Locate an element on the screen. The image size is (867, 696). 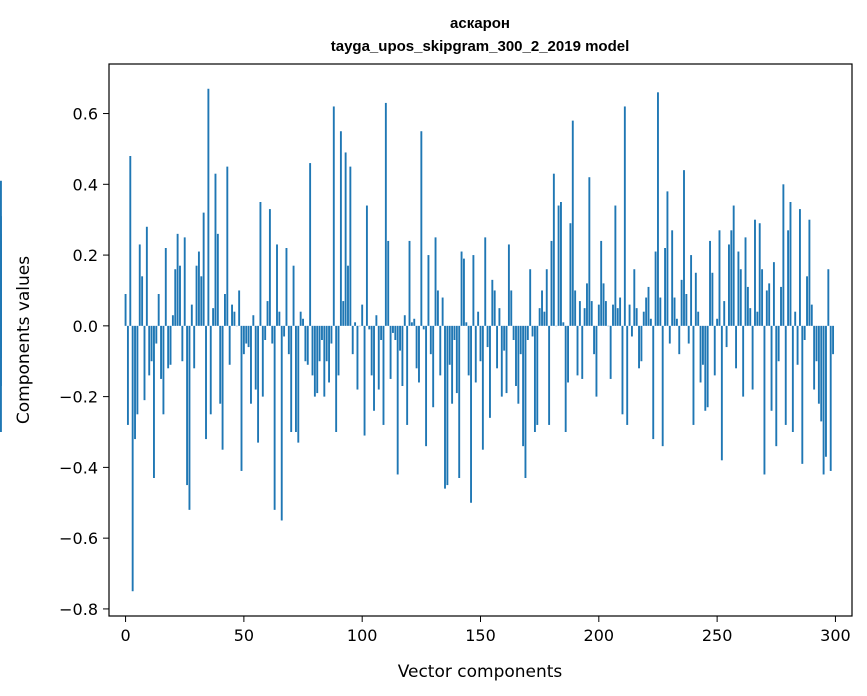
x-axis-label: Vector components is located at coordinates (480, 672).